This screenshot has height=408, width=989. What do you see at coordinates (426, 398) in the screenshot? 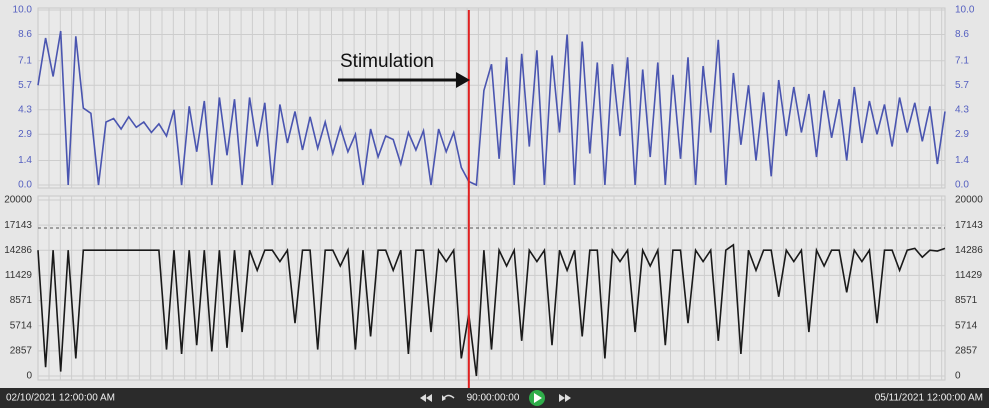
I see `rewind-button` at bounding box center [426, 398].